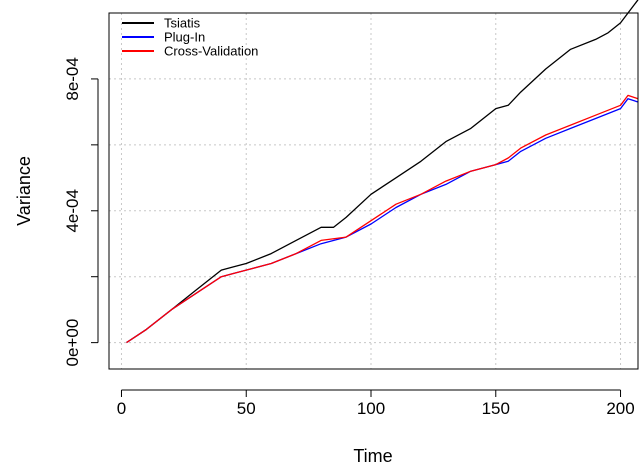 The image size is (643, 468). Describe the element at coordinates (184, 37) in the screenshot. I see `legend-label-1: Plug-In` at that location.